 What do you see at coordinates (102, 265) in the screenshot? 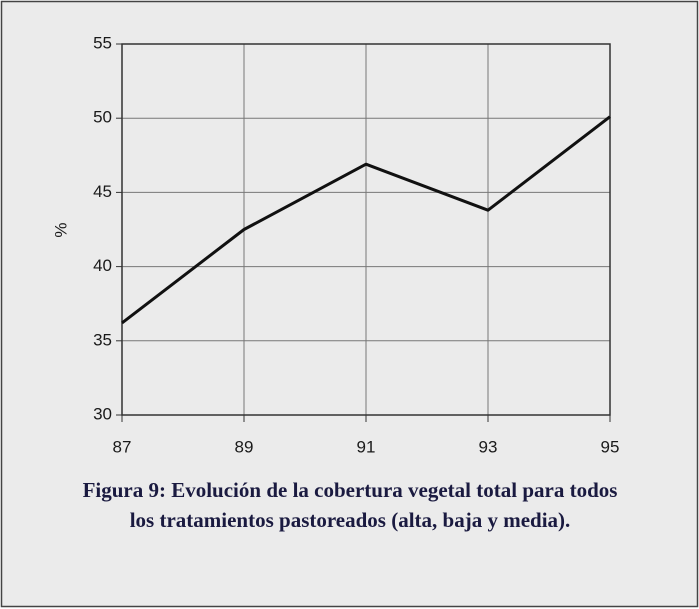
I see `y-tick-label: 40` at bounding box center [102, 265].